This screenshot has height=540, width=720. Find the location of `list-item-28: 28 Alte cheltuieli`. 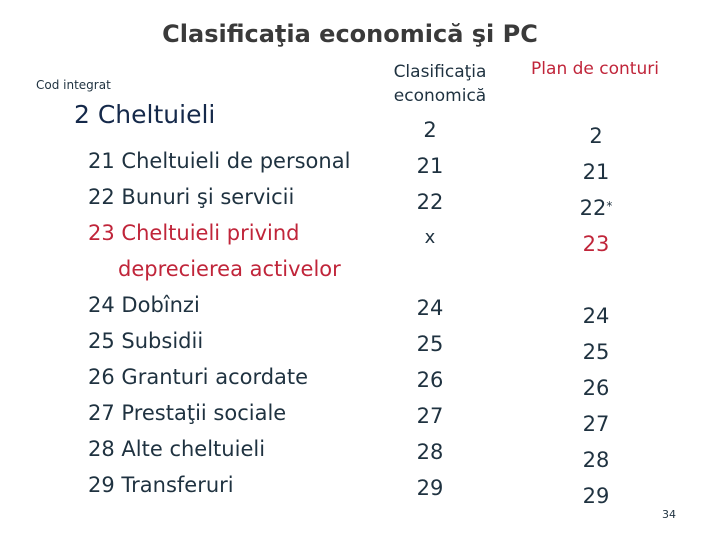

list-item-28: 28 Alte cheltuieli is located at coordinates (219, 449).